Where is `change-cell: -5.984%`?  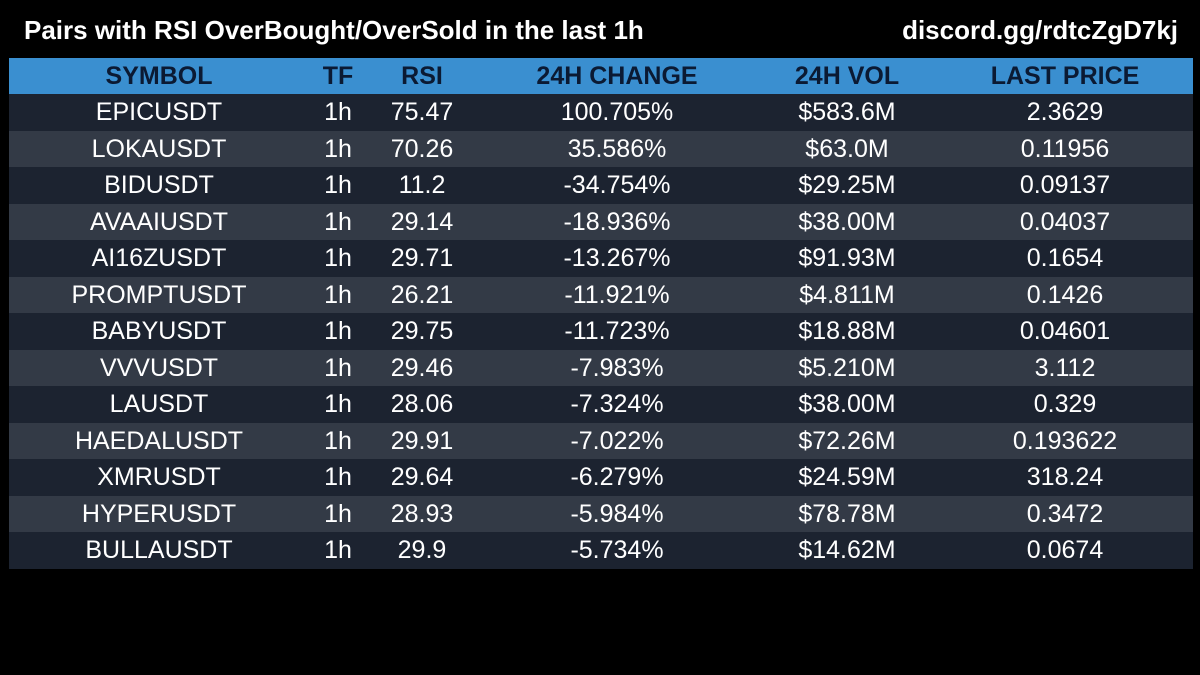 change-cell: -5.984% is located at coordinates (617, 513).